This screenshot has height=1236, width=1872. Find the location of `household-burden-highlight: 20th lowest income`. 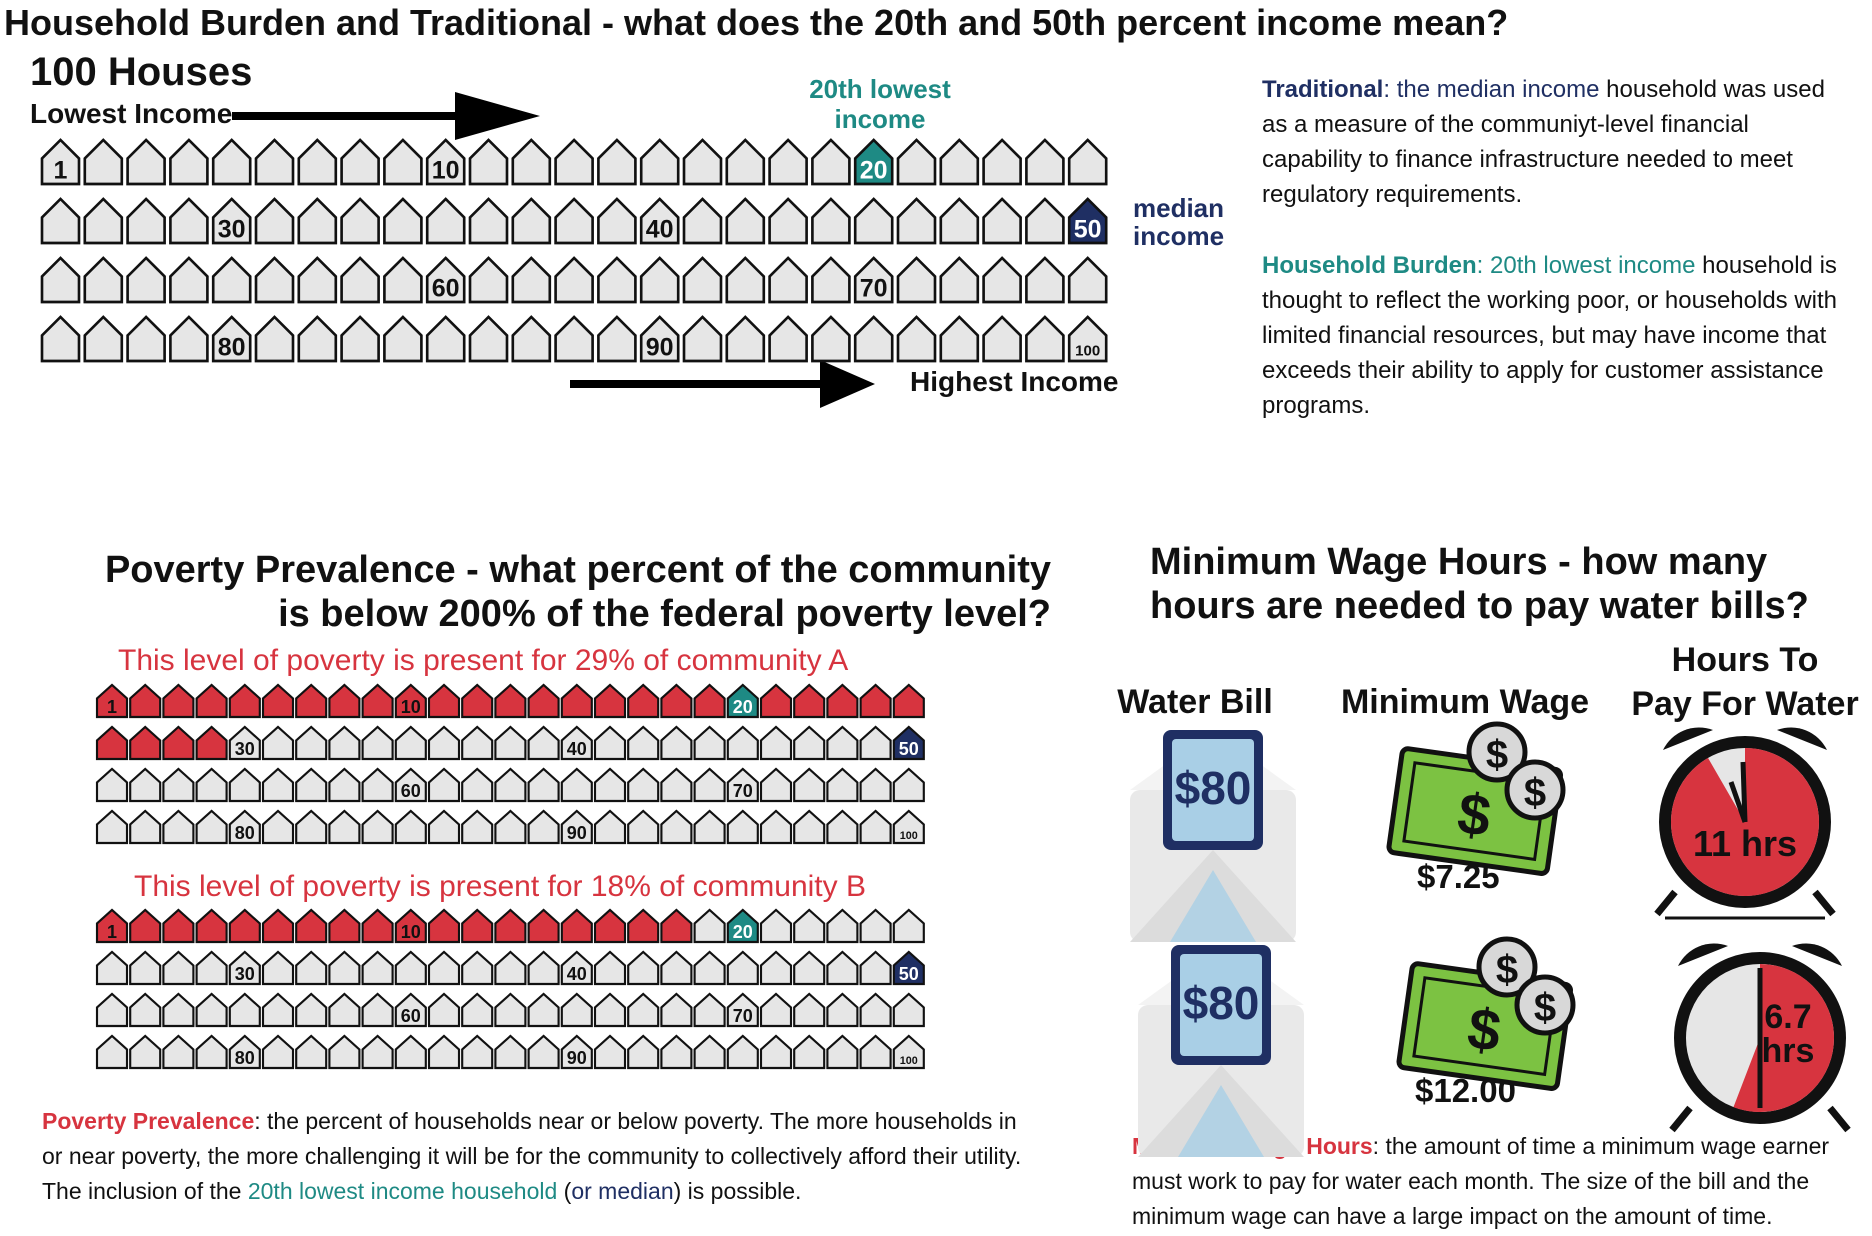

household-burden-highlight: 20th lowest income is located at coordinates (1593, 265).